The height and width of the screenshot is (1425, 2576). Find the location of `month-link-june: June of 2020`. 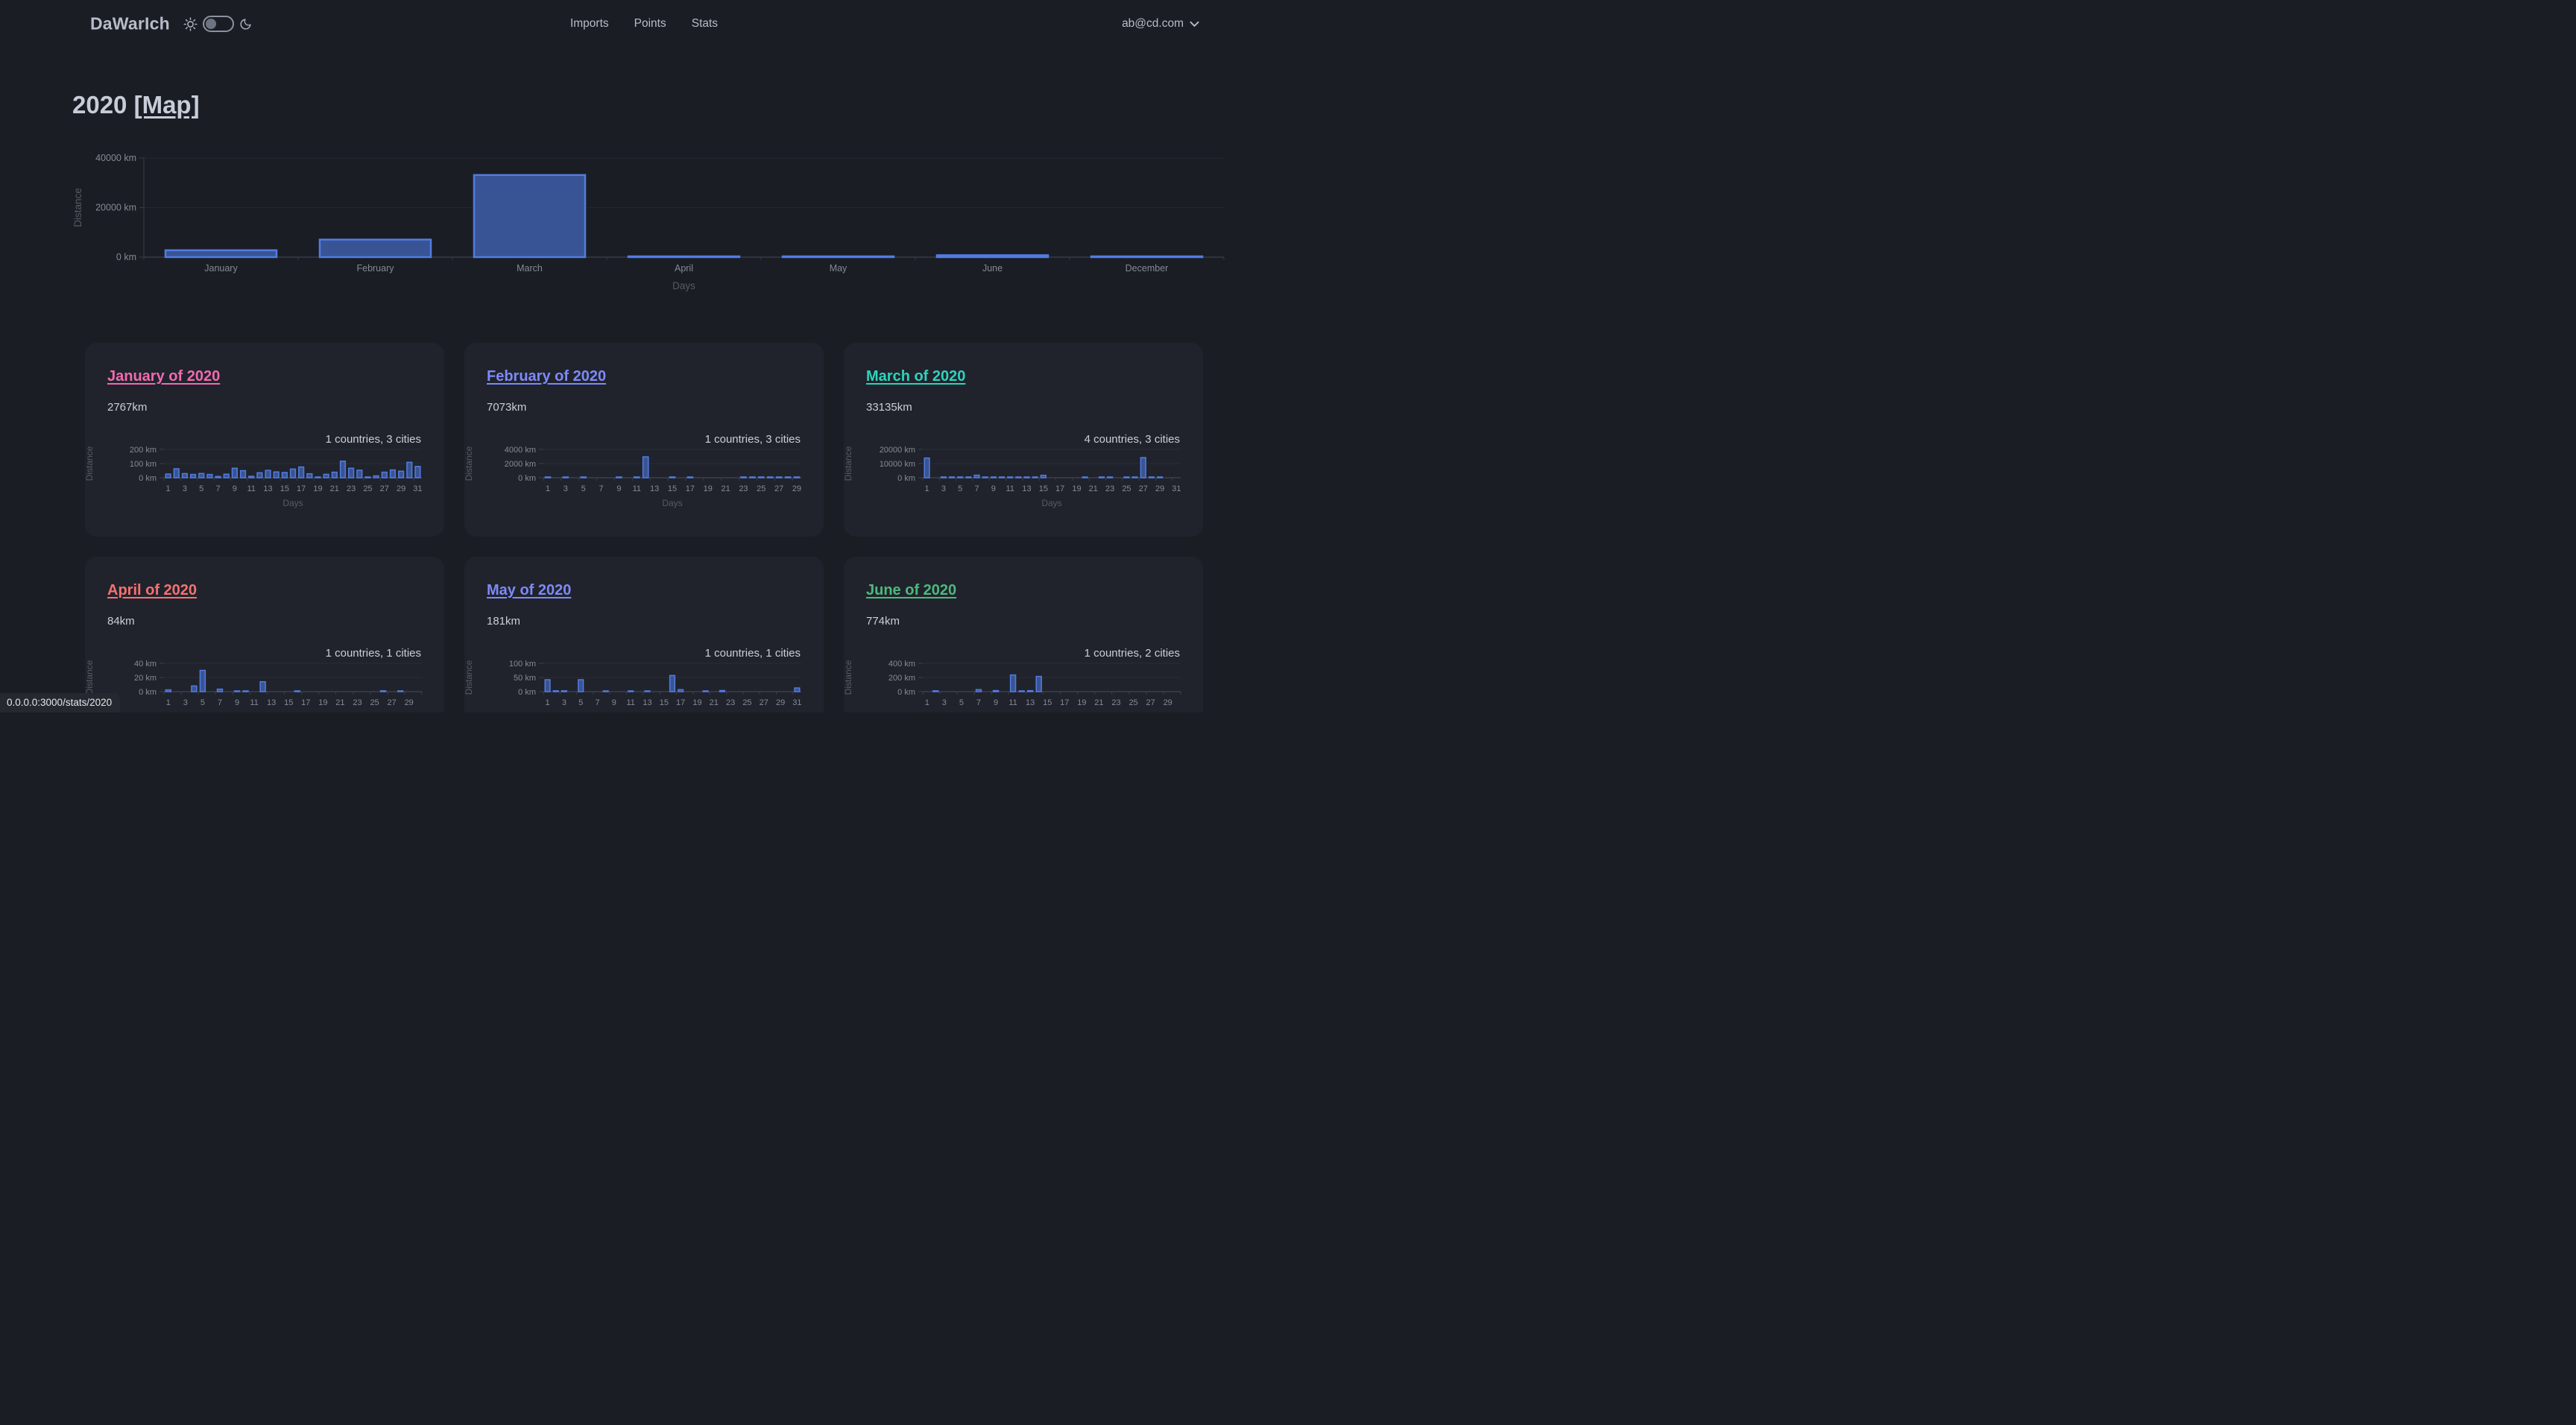

month-link-june: June of 2020 is located at coordinates (911, 590).